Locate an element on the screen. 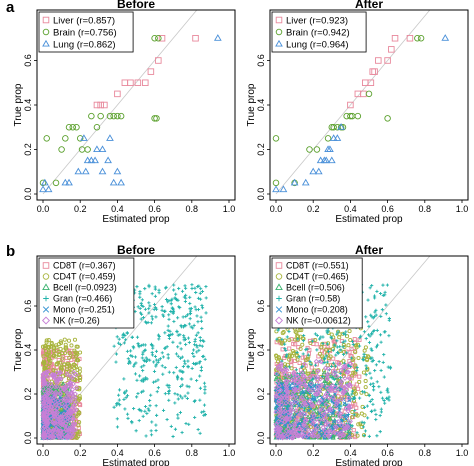  legend-entry: Mono (r=0.251) is located at coordinates (84, 310).